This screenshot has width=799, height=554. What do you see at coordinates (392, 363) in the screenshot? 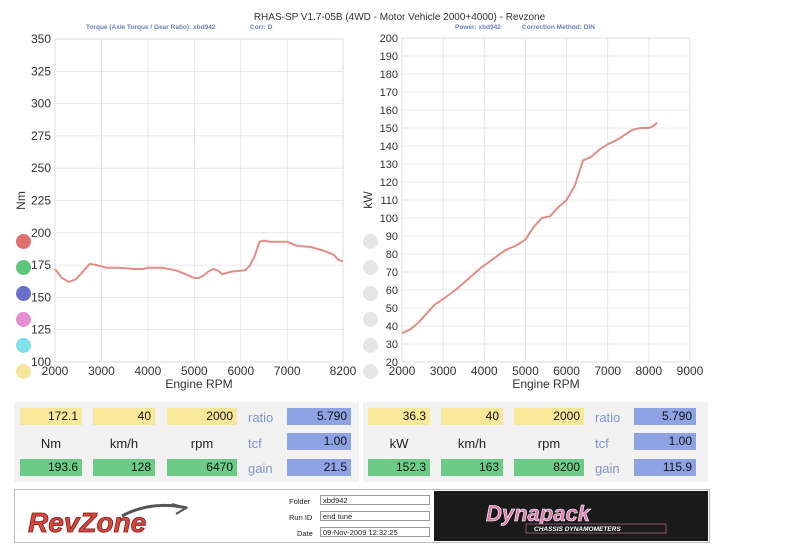
I see `power-chart-ytick-label: 20` at bounding box center [392, 363].